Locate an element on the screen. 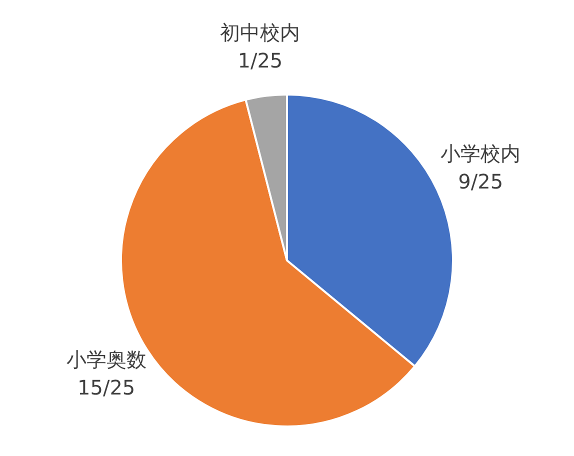 The width and height of the screenshot is (574, 456). data-label: 15/25 is located at coordinates (106, 387).